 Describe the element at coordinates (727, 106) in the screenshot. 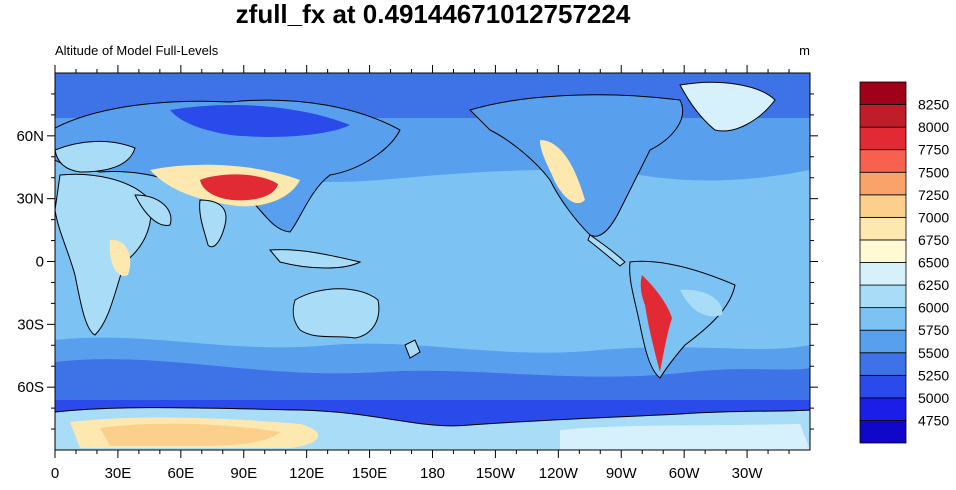

I see `greenland` at that location.